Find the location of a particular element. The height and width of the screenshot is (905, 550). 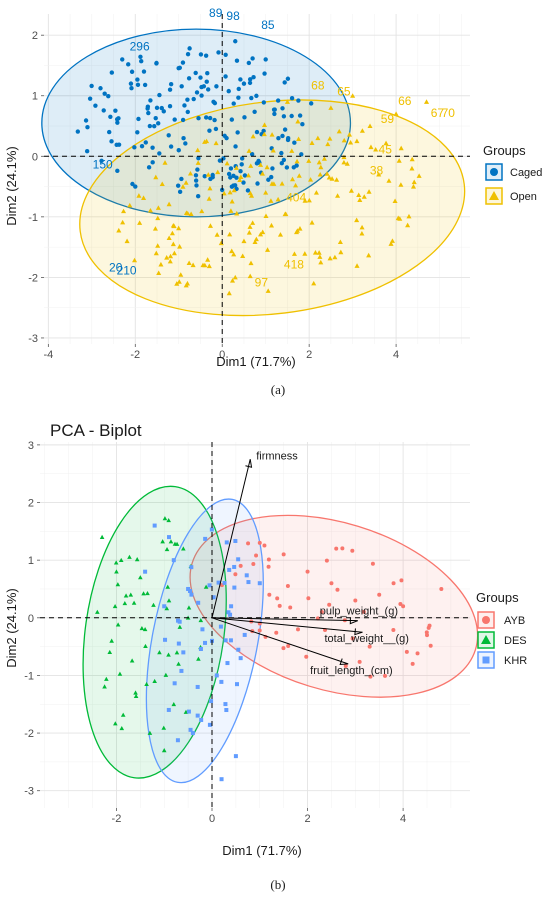

y-tick-label: 0 is located at coordinates (31, 619).